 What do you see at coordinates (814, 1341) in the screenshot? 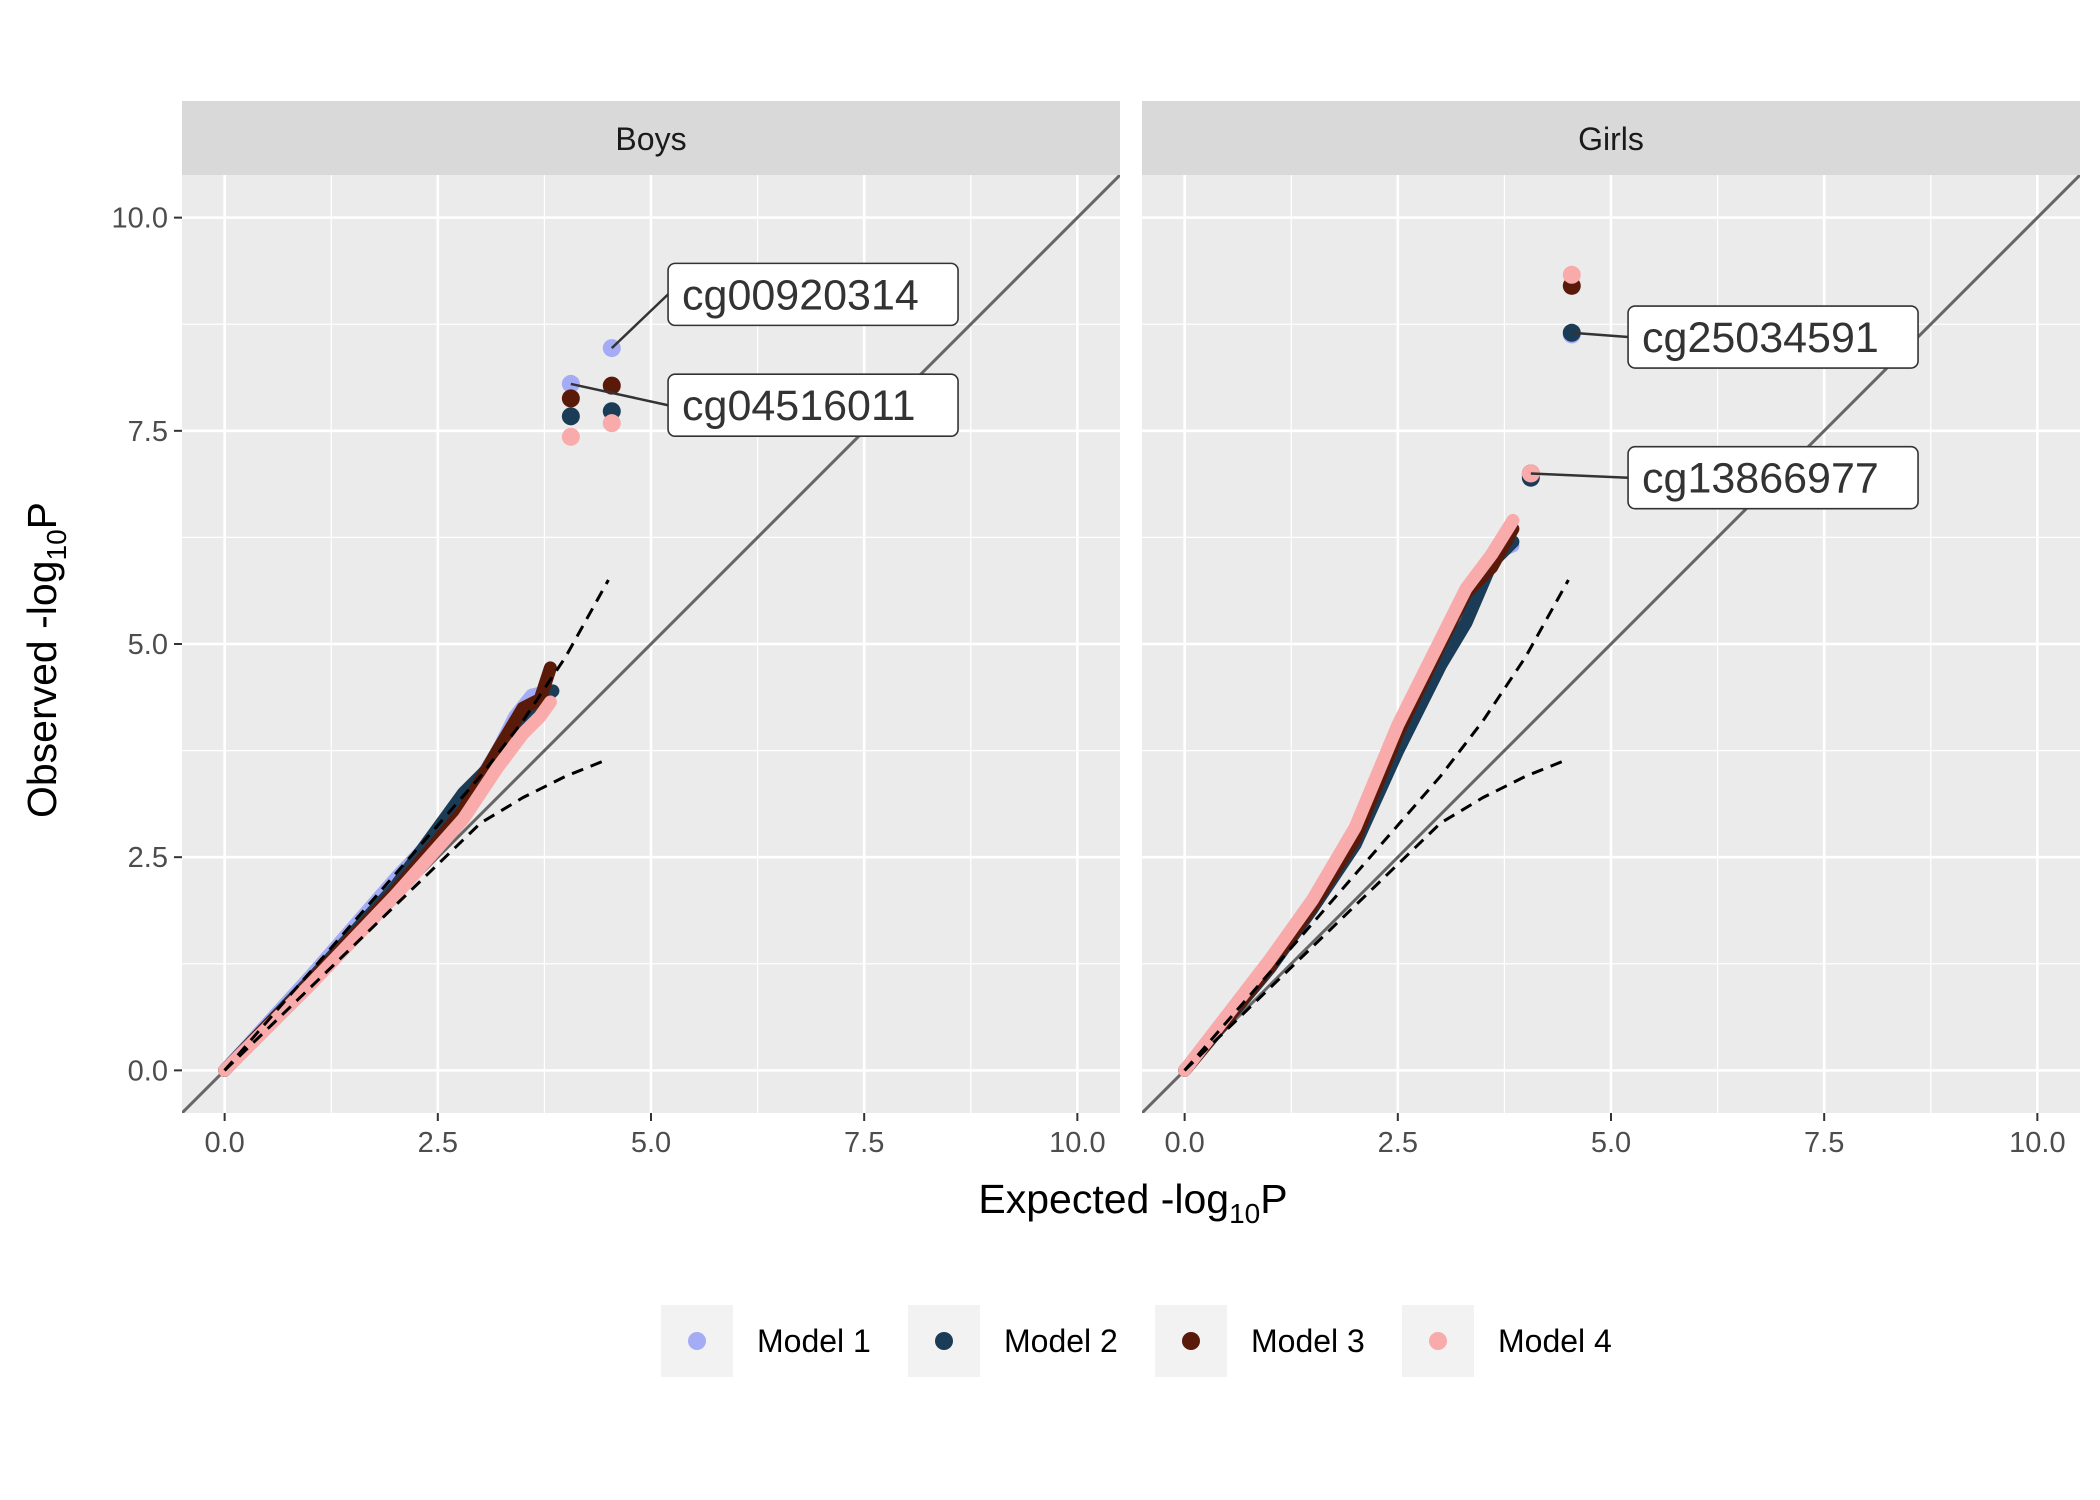
I see `legend-label: Model 1` at bounding box center [814, 1341].